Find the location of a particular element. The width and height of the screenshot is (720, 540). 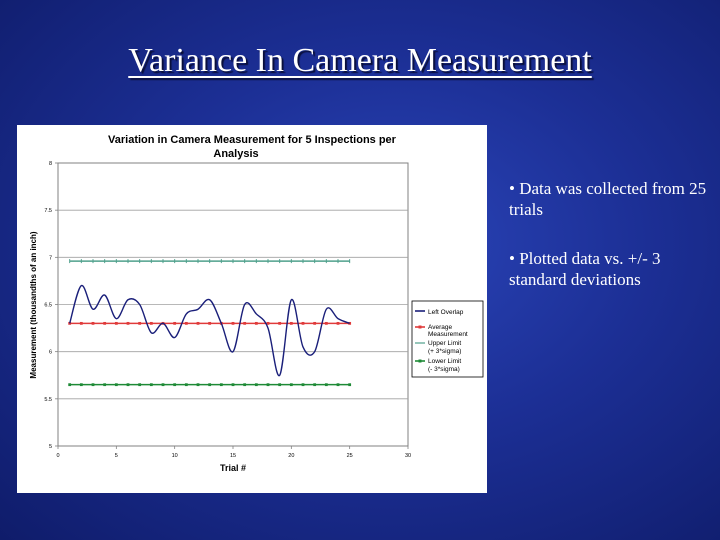

legend-marker-average is located at coordinates (420, 327).